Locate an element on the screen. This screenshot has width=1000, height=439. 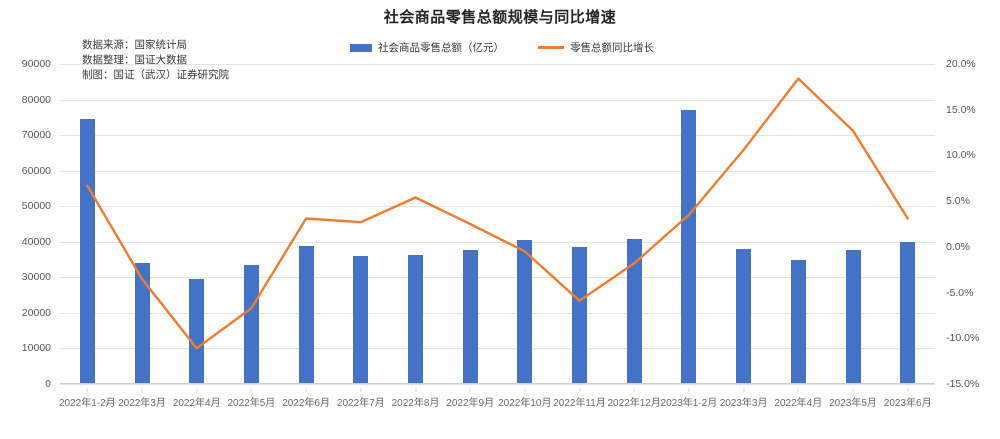
legend-label-line-series: 零售总额同比增长 is located at coordinates (612, 48).